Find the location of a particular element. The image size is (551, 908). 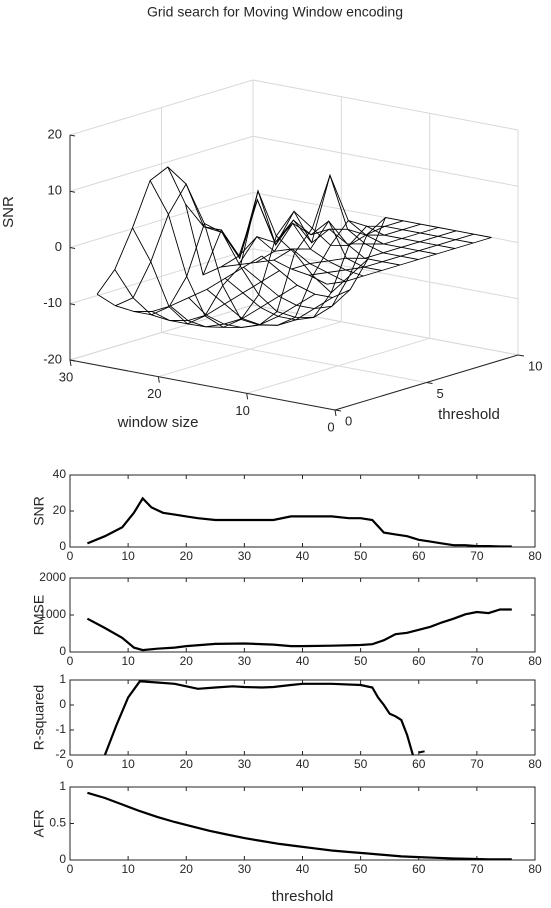

y-axis-label: AFR is located at coordinates (39, 824).